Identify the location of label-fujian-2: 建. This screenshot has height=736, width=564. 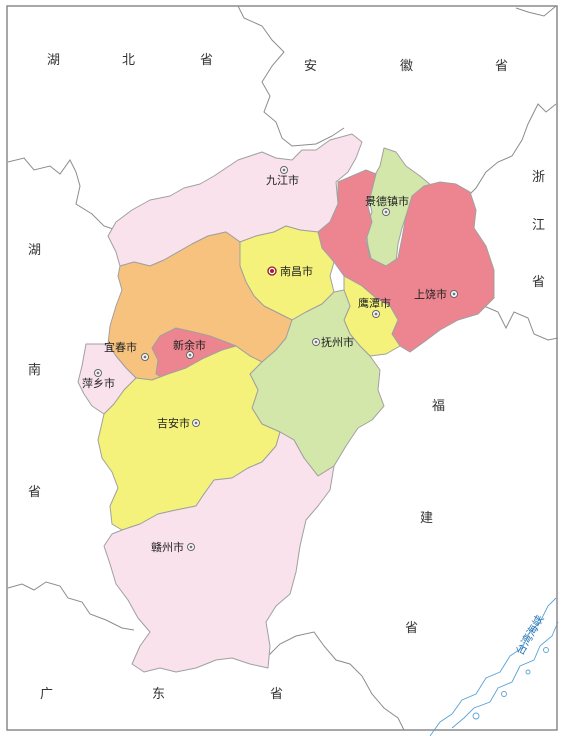
(426, 518).